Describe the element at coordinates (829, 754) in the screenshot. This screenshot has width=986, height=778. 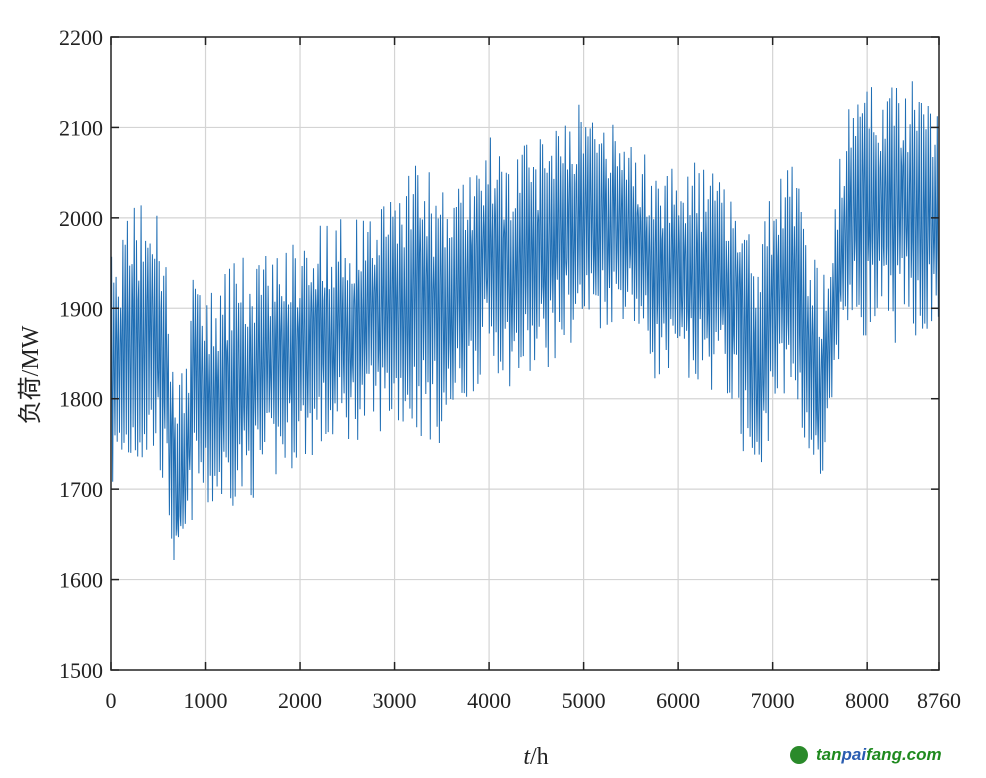
I see `watermark-text-a: tan` at that location.